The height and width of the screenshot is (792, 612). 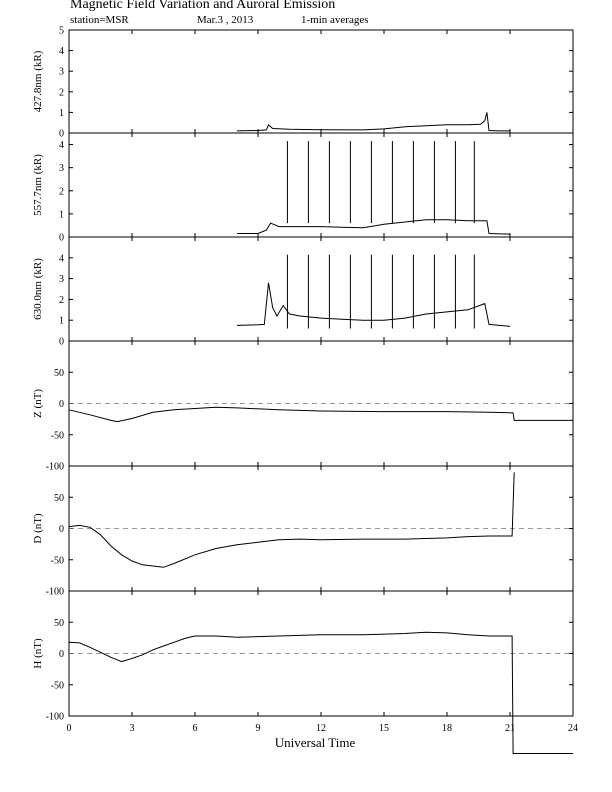 What do you see at coordinates (38, 528) in the screenshot?
I see `y-axis-label: D (nT)` at bounding box center [38, 528].